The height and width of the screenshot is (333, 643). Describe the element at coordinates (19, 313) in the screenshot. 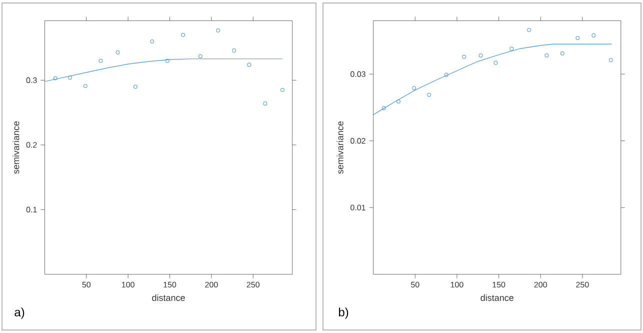

I see `text: a)` at that location.